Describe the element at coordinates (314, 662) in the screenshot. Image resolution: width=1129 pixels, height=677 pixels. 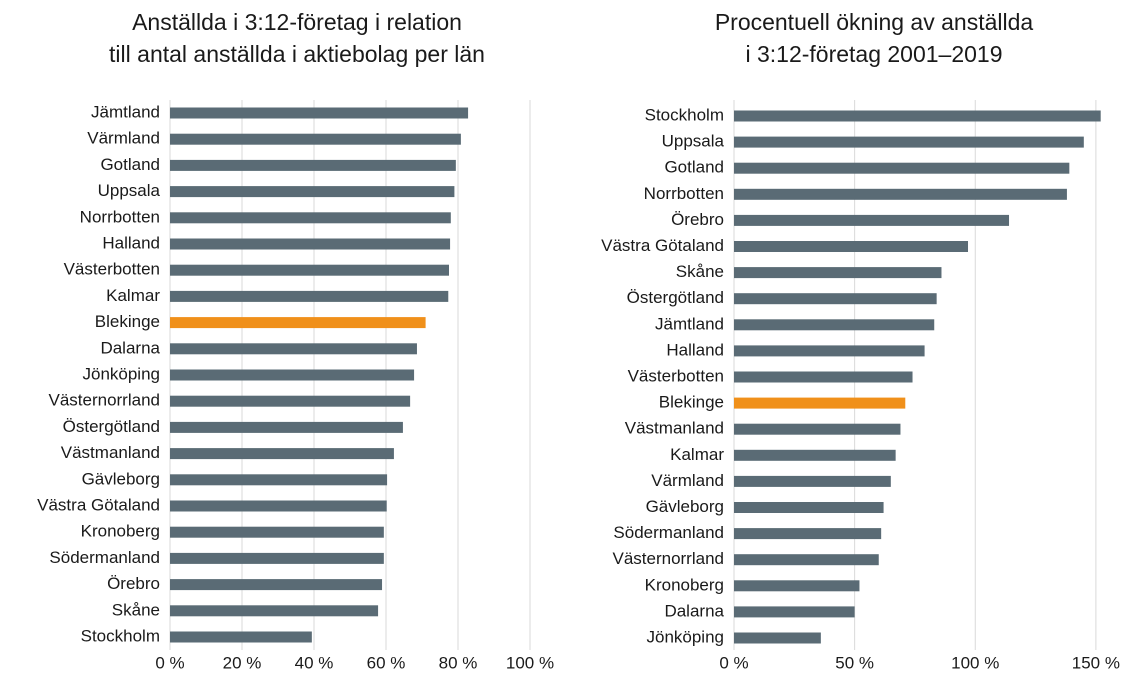
I see `x-tick-label: 40 %` at that location.